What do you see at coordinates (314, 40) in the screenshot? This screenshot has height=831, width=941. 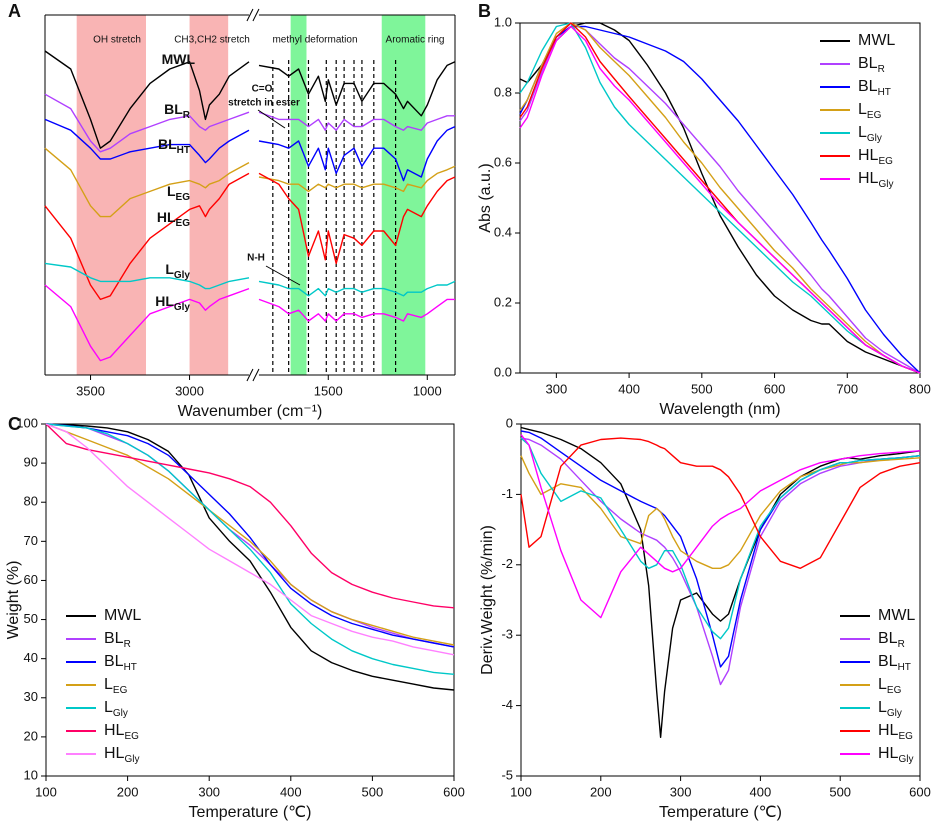 I see `annotation: methyl deformation` at bounding box center [314, 40].